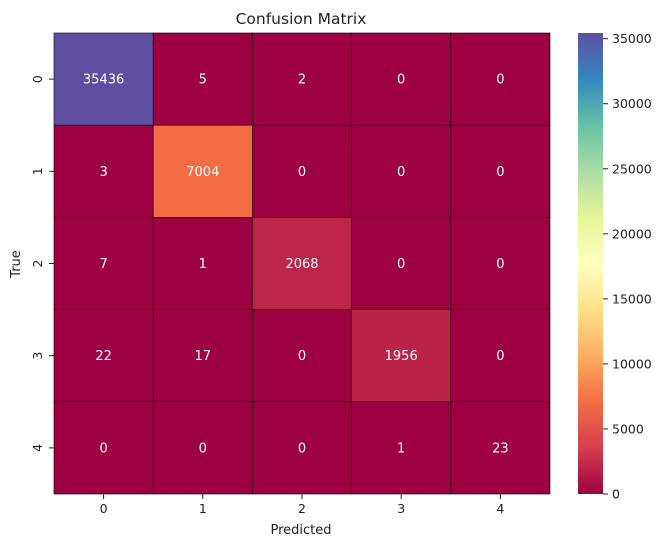 This screenshot has height=551, width=666. What do you see at coordinates (300, 530) in the screenshot?
I see `x-axis-label: Predicted` at bounding box center [300, 530].